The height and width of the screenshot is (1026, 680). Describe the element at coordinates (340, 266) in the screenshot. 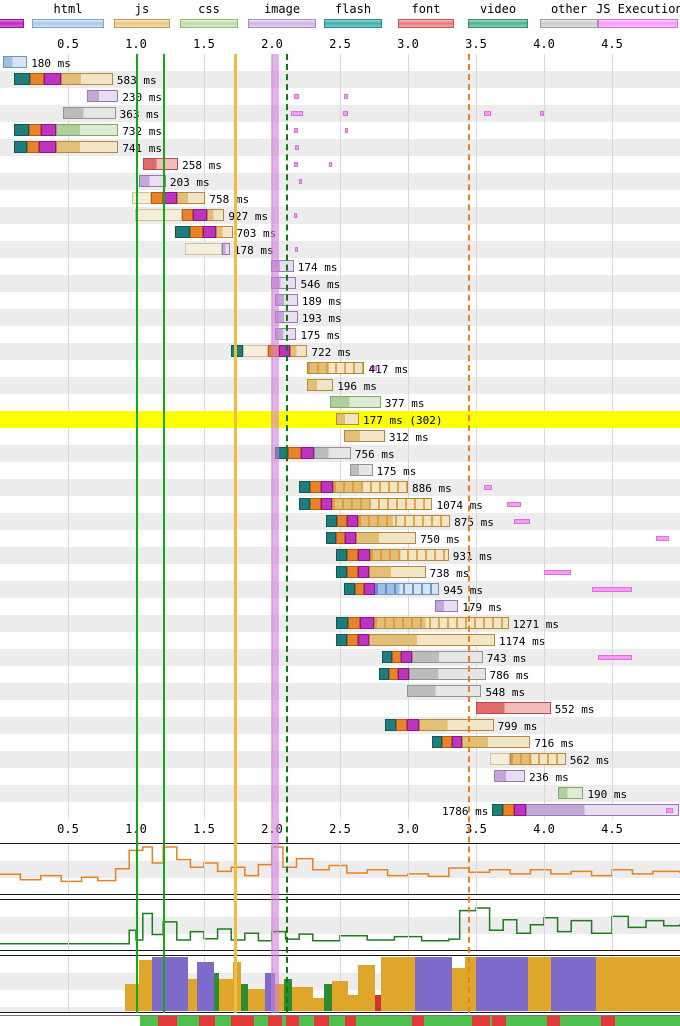

I see `request-row: 174 ms` at that location.